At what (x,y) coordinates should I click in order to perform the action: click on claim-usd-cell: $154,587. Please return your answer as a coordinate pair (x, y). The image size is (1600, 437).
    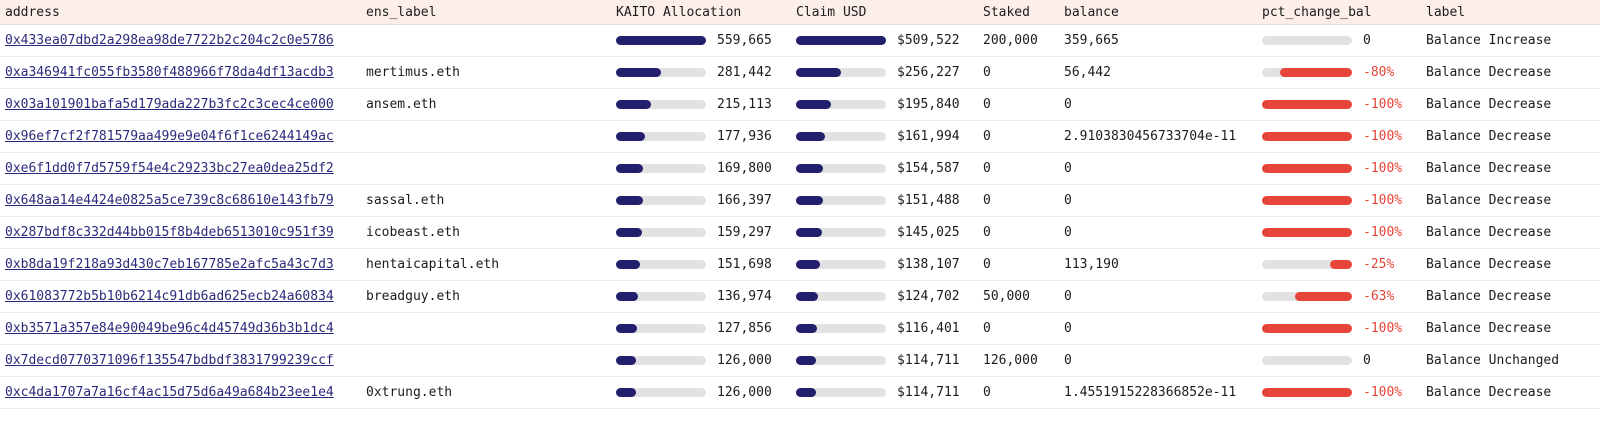
    Looking at the image, I should click on (884, 168).